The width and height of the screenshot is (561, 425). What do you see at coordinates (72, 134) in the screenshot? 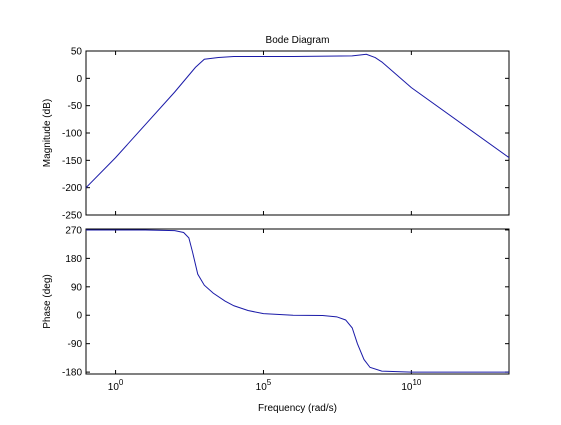
I see `y-tick-label: -100` at bounding box center [72, 134].